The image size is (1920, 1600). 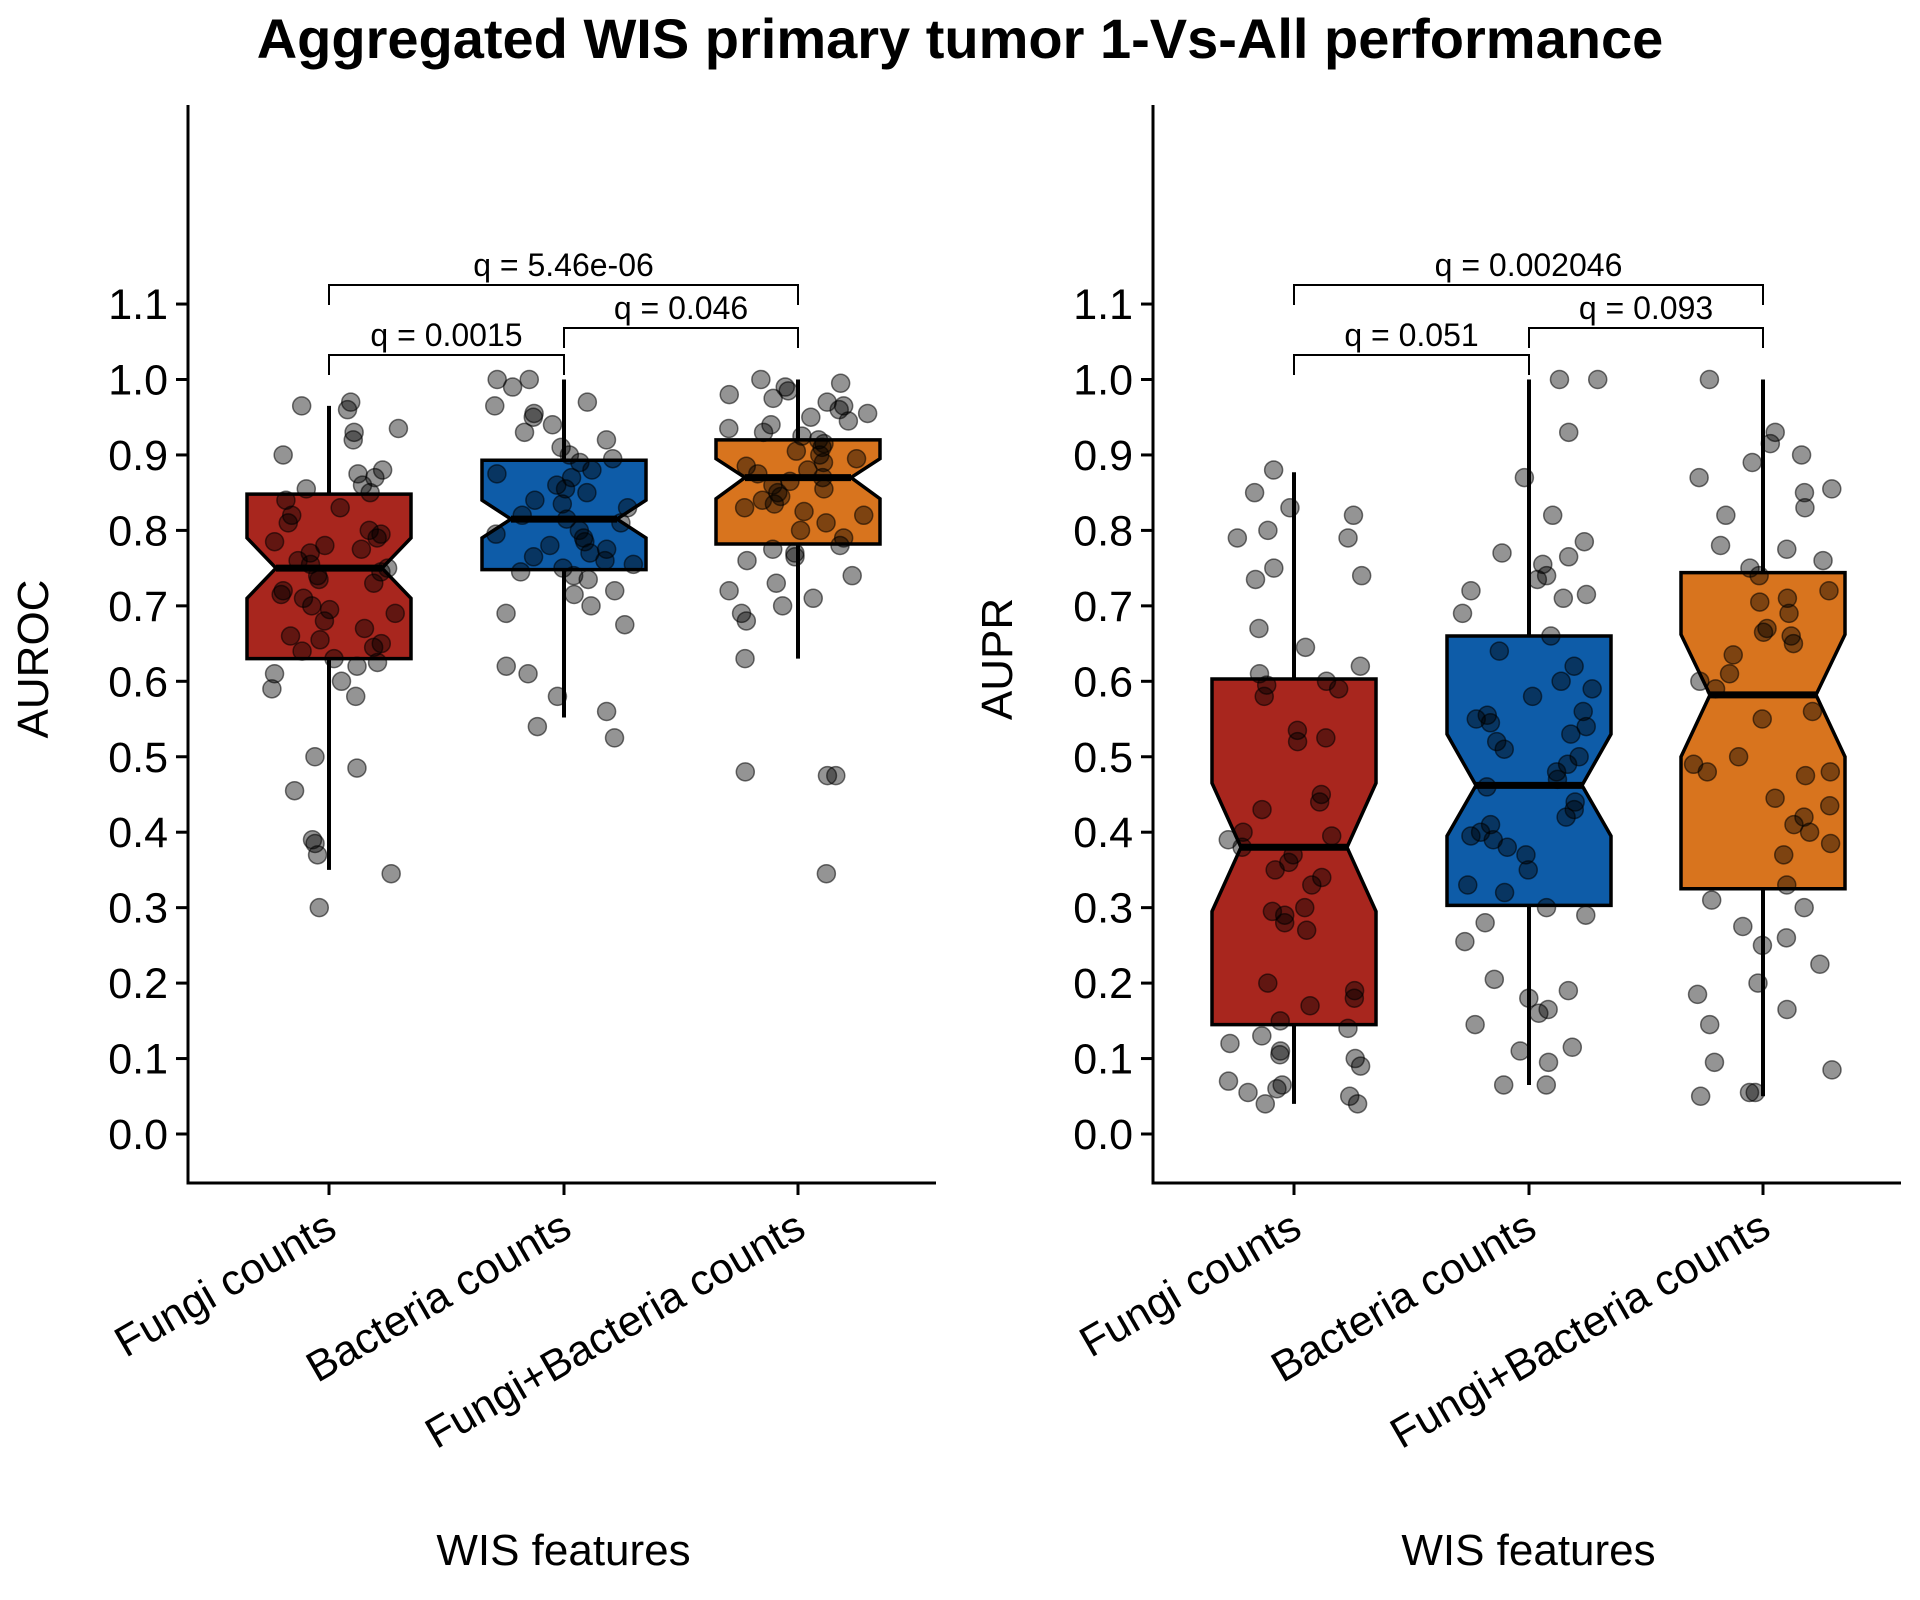 What do you see at coordinates (138, 909) in the screenshot?
I see `y-tick-label: 0.3` at bounding box center [138, 909].